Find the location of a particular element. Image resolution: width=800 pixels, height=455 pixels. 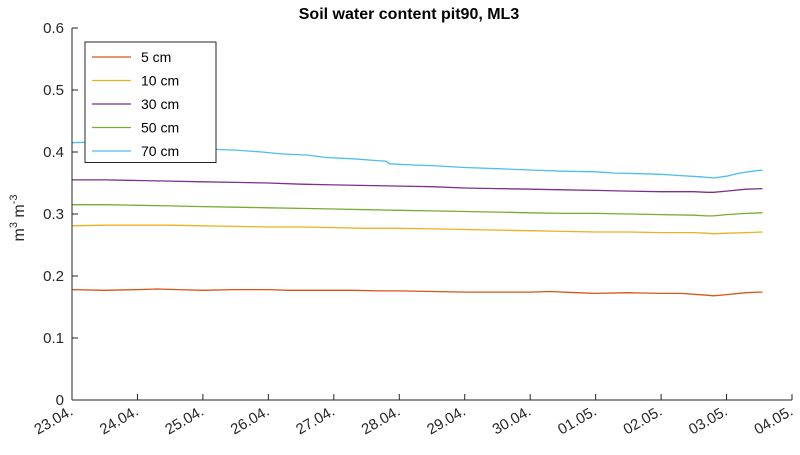

y-axis-ticks: 0 0.1 0.2 0.3 0.4 0.5 0.6 is located at coordinates (60, 214).